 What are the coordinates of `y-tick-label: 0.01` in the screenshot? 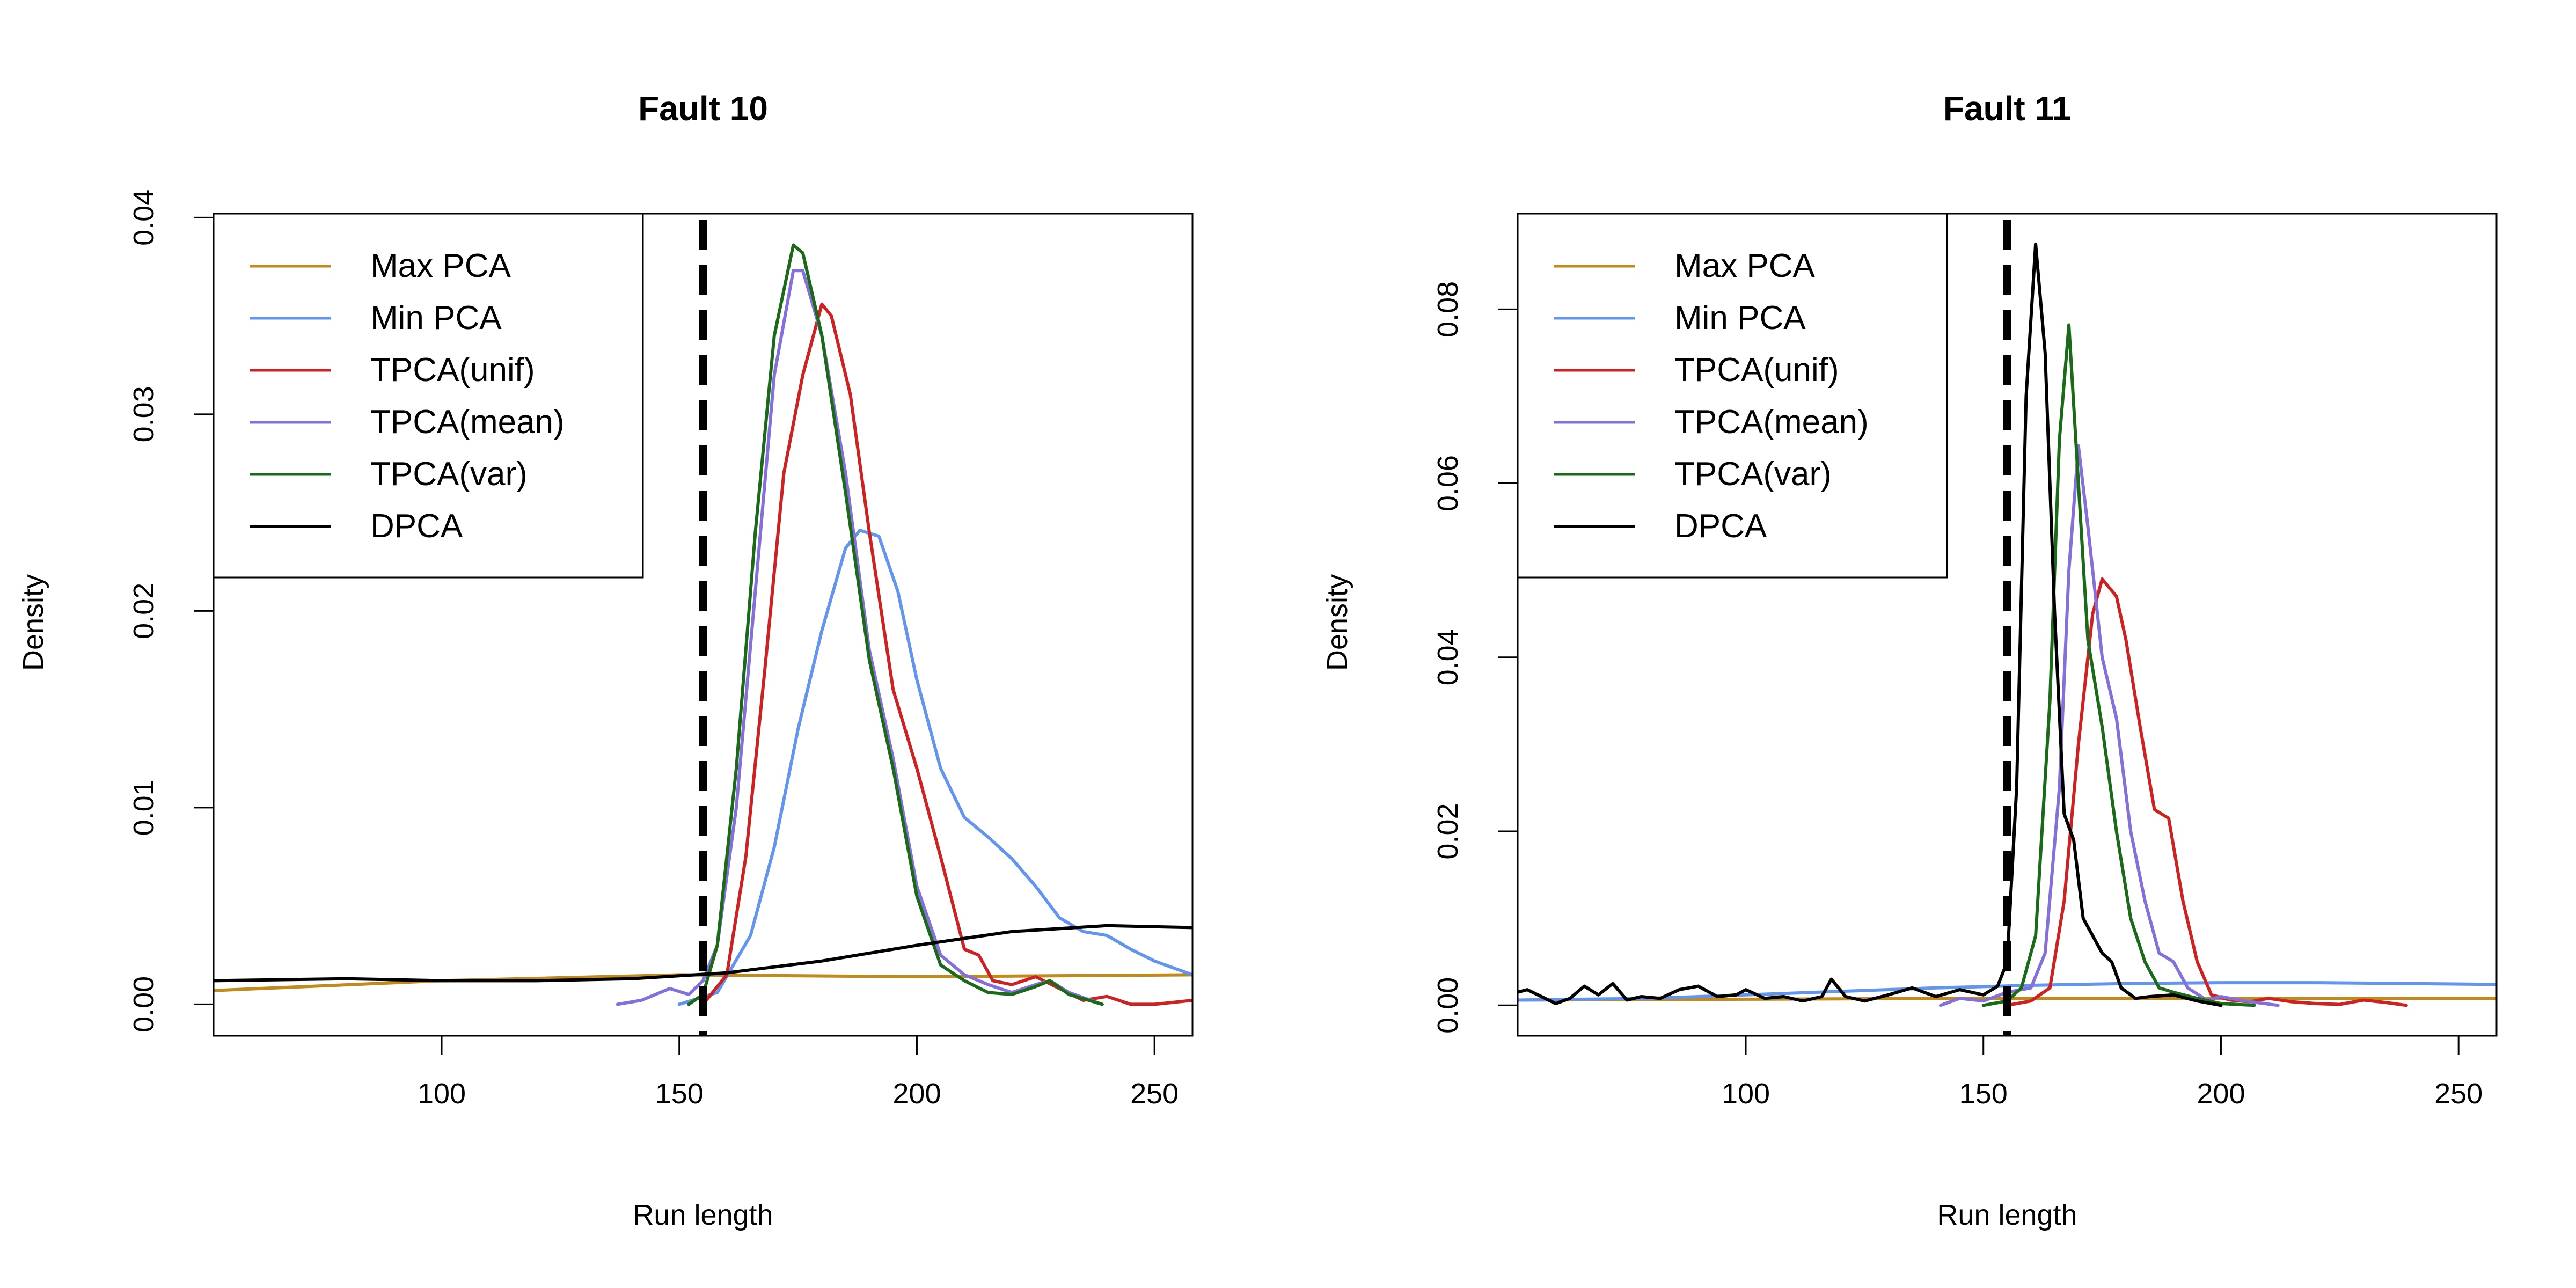 It's located at (144, 807).